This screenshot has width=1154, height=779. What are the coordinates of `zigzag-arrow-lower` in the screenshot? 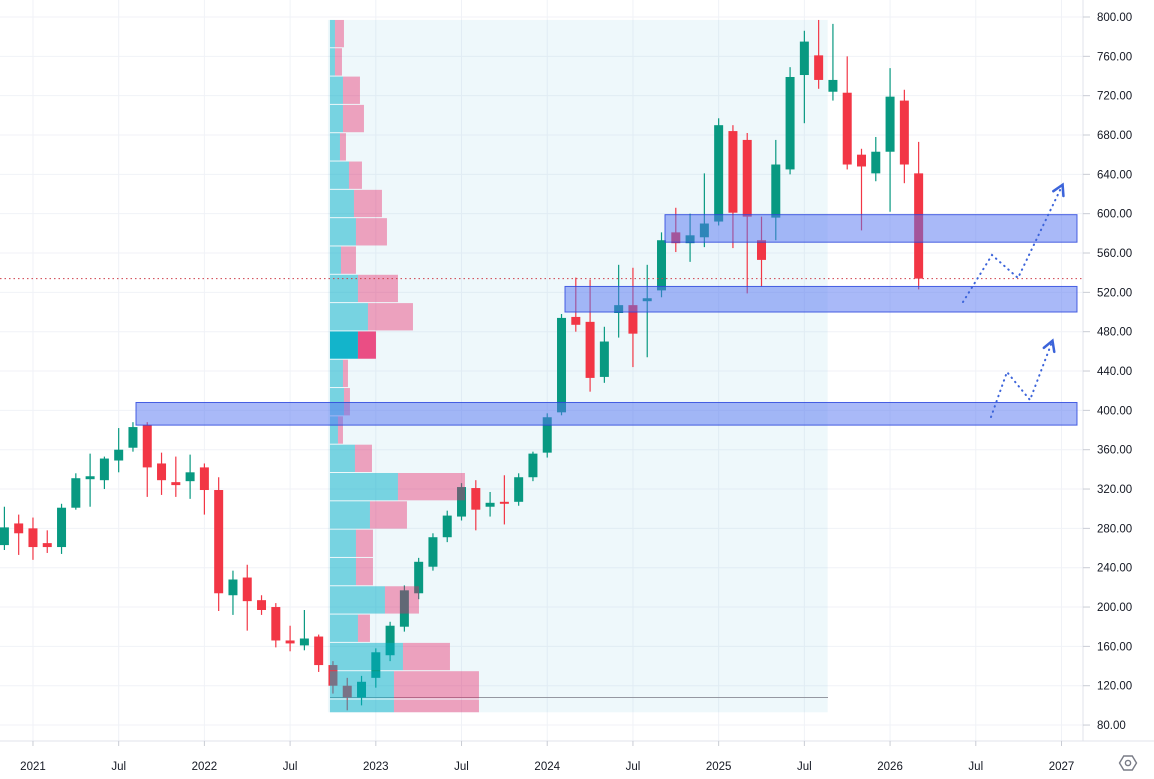 It's located at (1023, 378).